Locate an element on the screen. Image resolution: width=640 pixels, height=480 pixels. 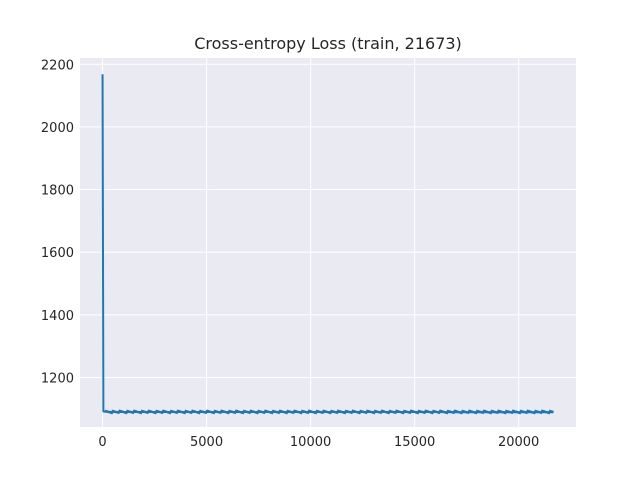
y-tick-label: 1600 is located at coordinates (57, 253).